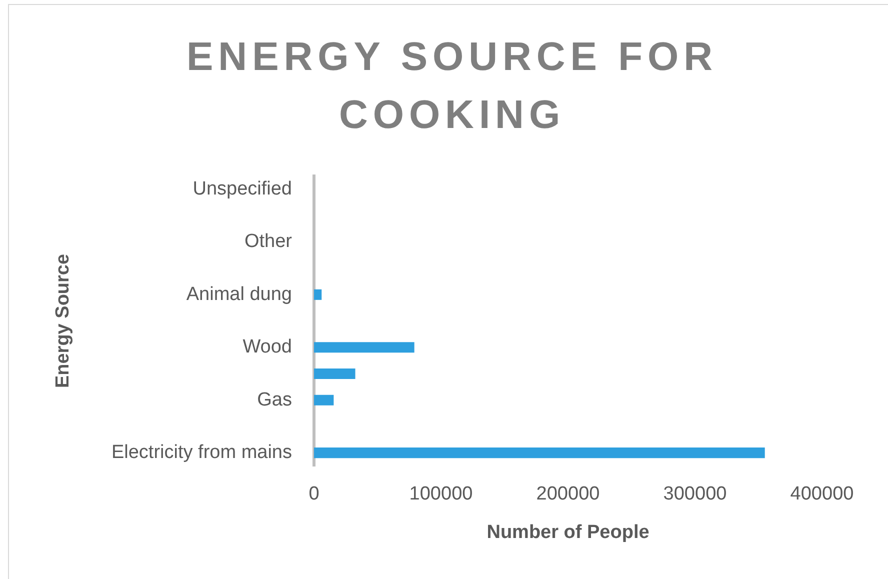  I want to click on x-tick-label: 0, so click(314, 494).